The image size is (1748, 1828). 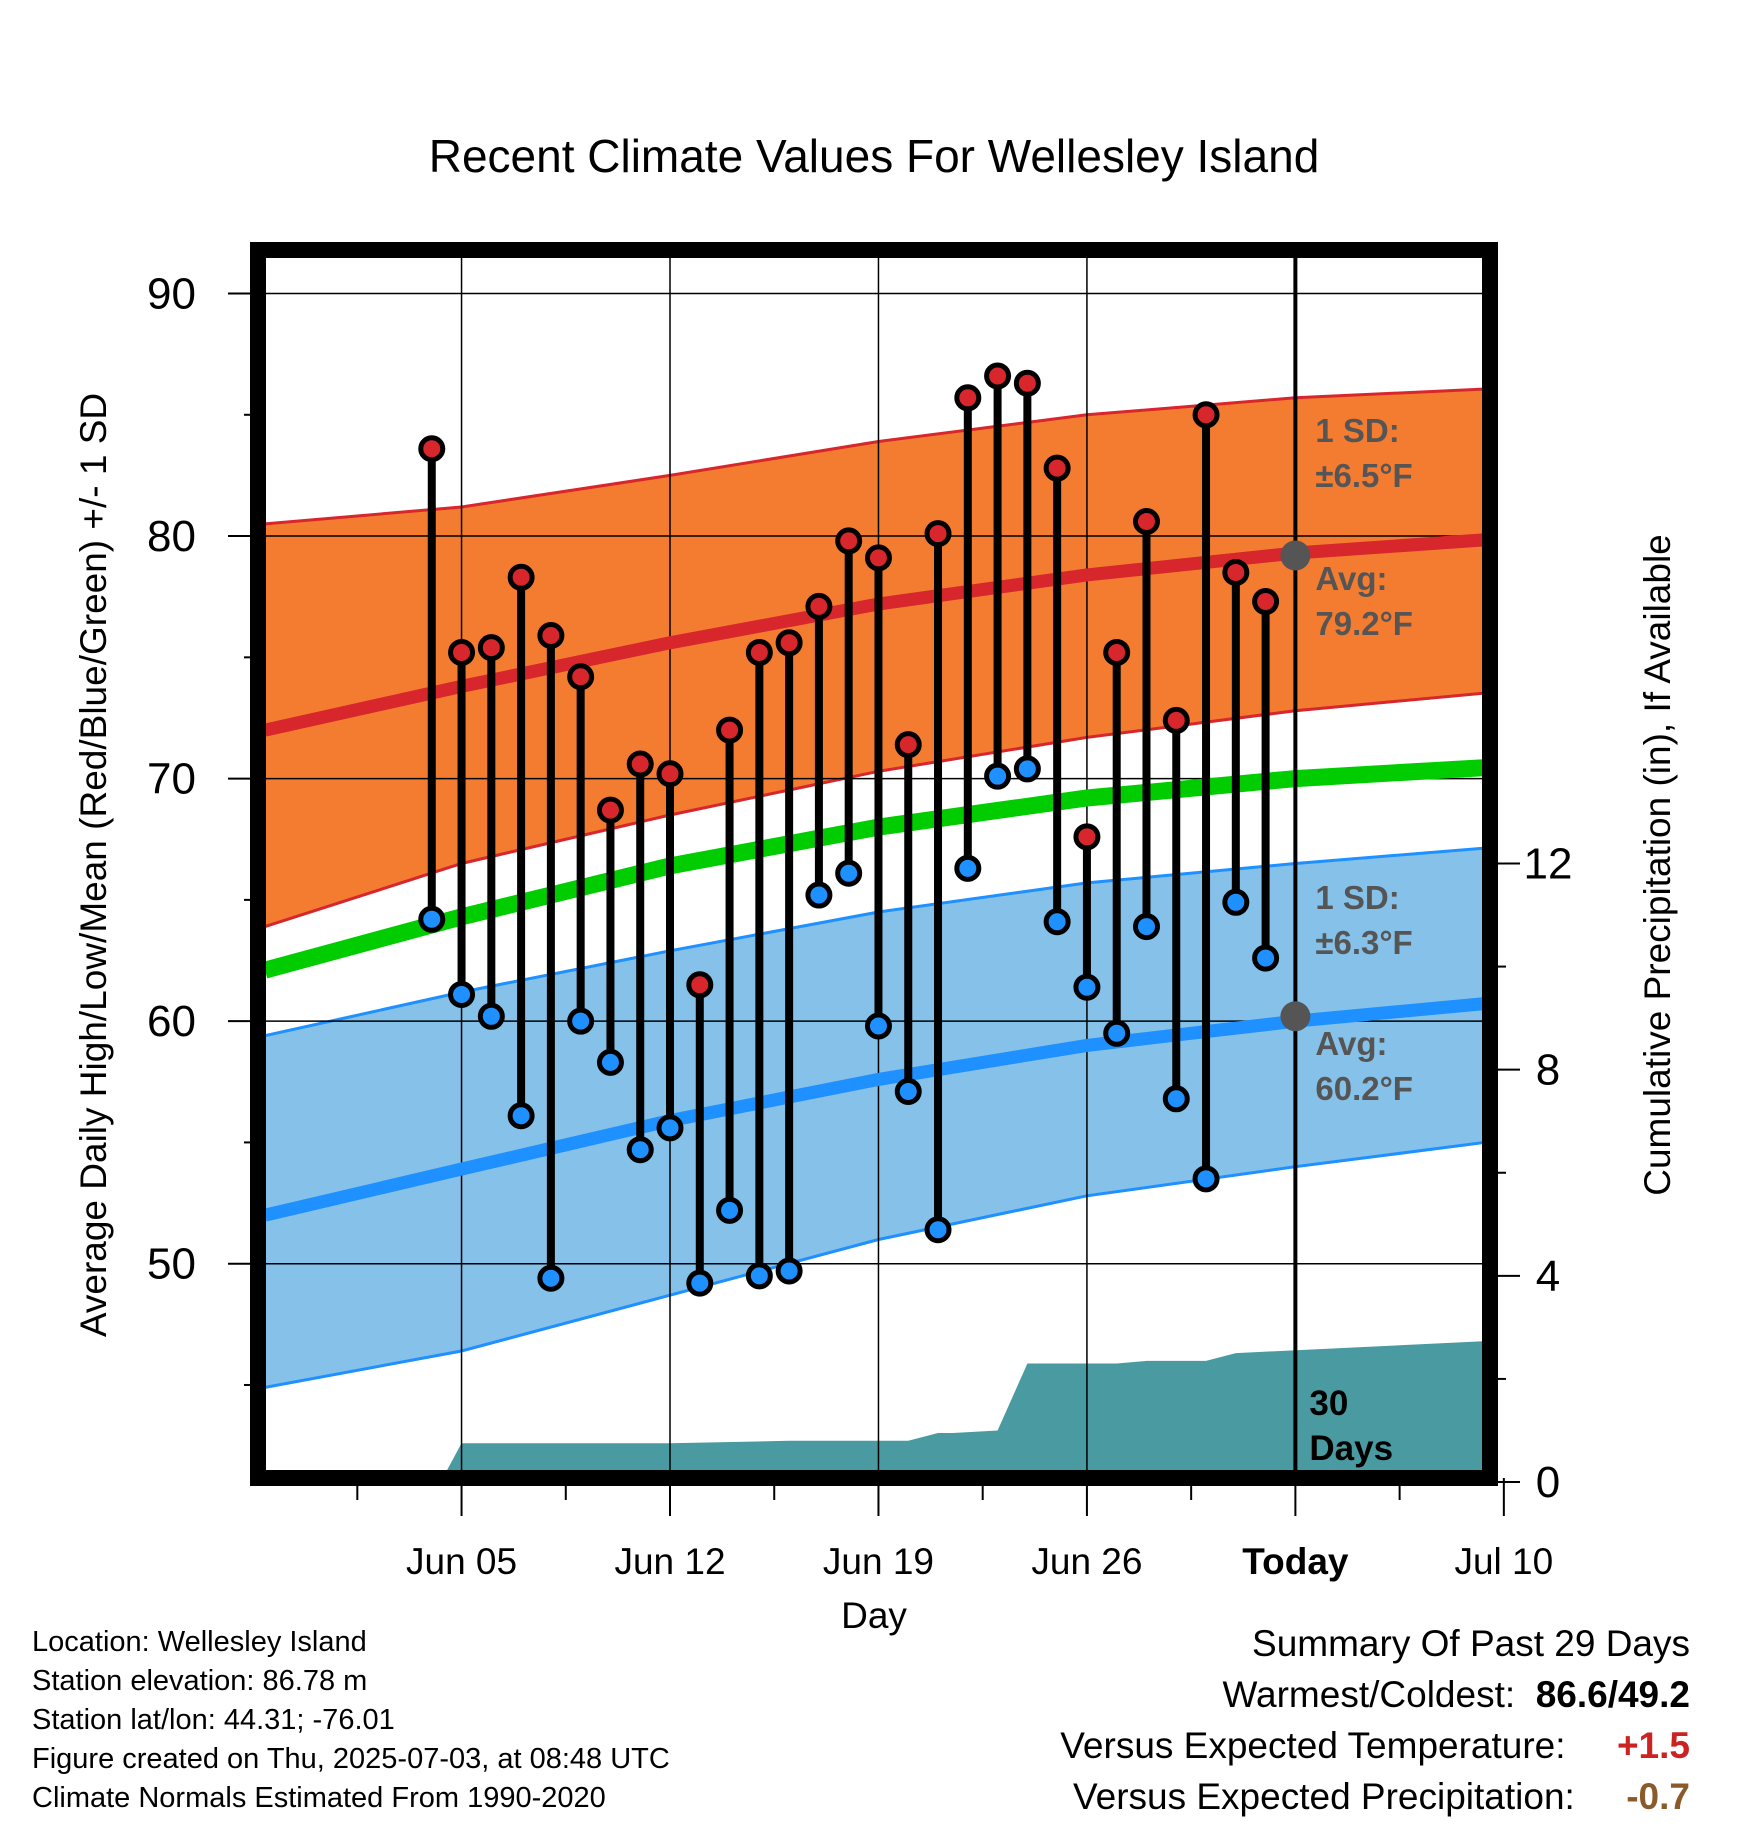 I want to click on y2-tick-label: 12, so click(x=1548, y=864).